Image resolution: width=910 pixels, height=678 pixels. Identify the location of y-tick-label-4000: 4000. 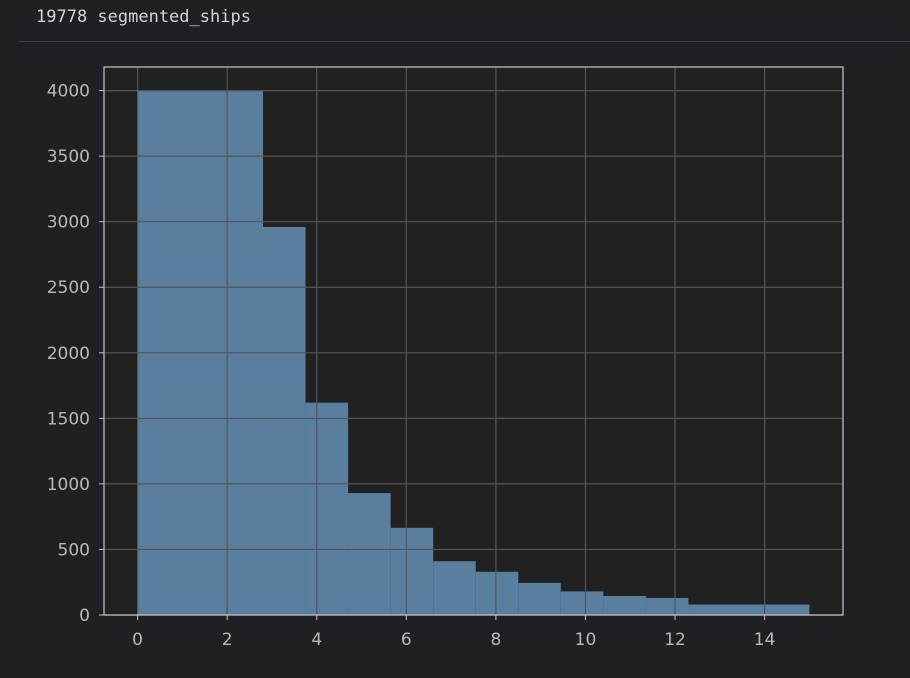
(68, 92).